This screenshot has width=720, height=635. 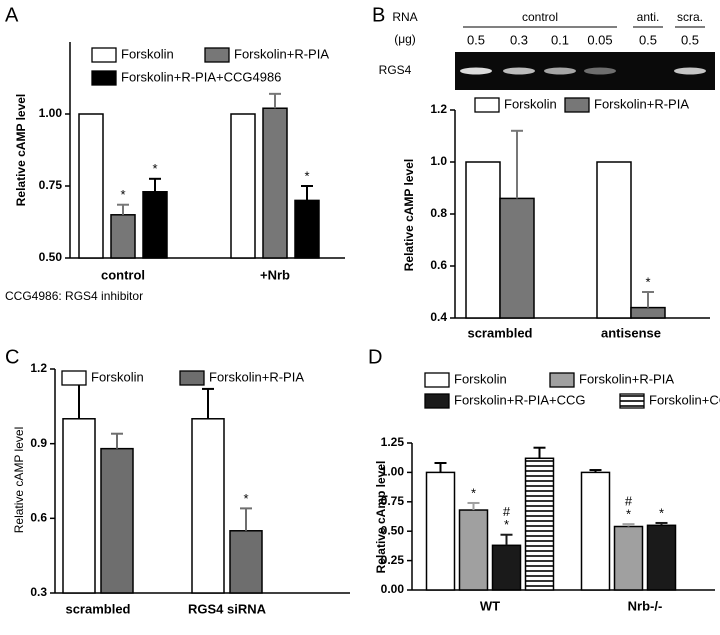 I want to click on gel-group: scra., so click(x=690, y=17).